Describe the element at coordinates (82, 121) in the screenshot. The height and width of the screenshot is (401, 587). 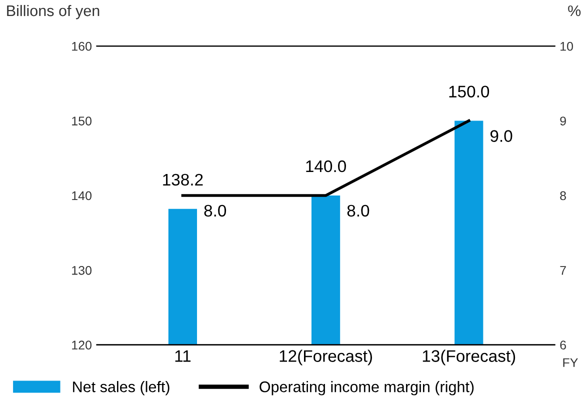
I see `y-tick-label: 150` at that location.